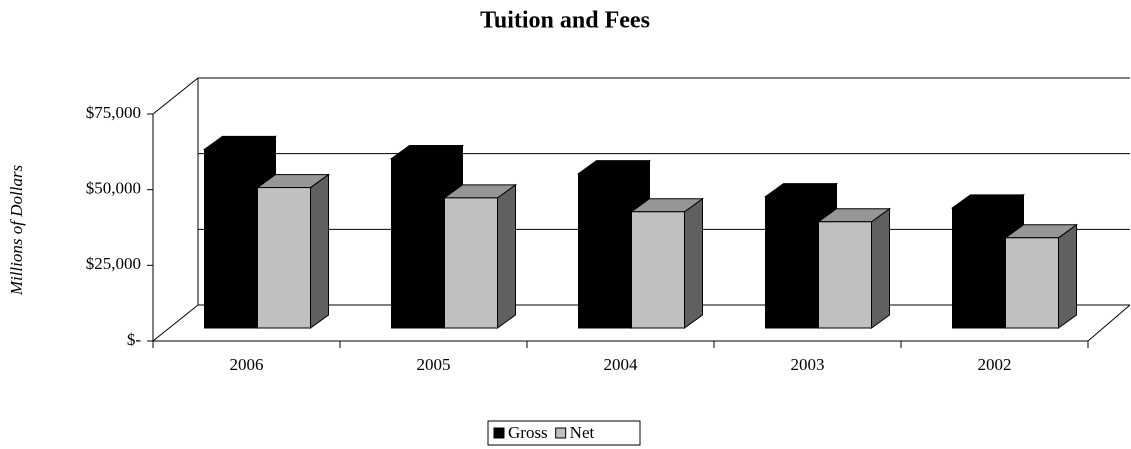 The image size is (1131, 449). What do you see at coordinates (528, 432) in the screenshot?
I see `legend-label: Gross` at bounding box center [528, 432].